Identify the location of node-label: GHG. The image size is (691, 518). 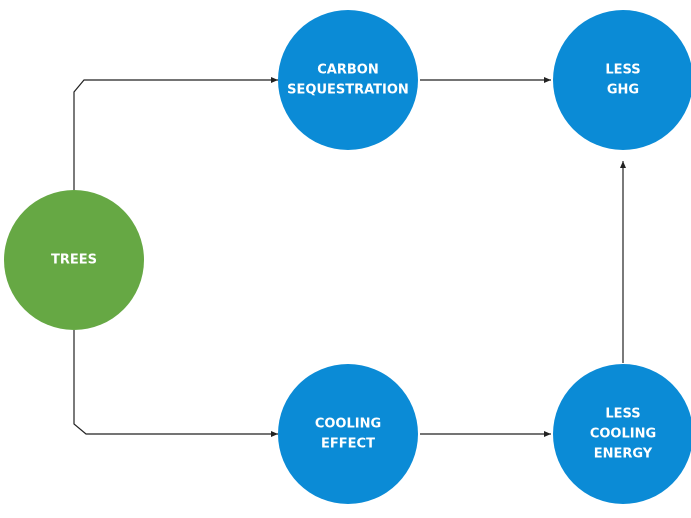
(623, 90).